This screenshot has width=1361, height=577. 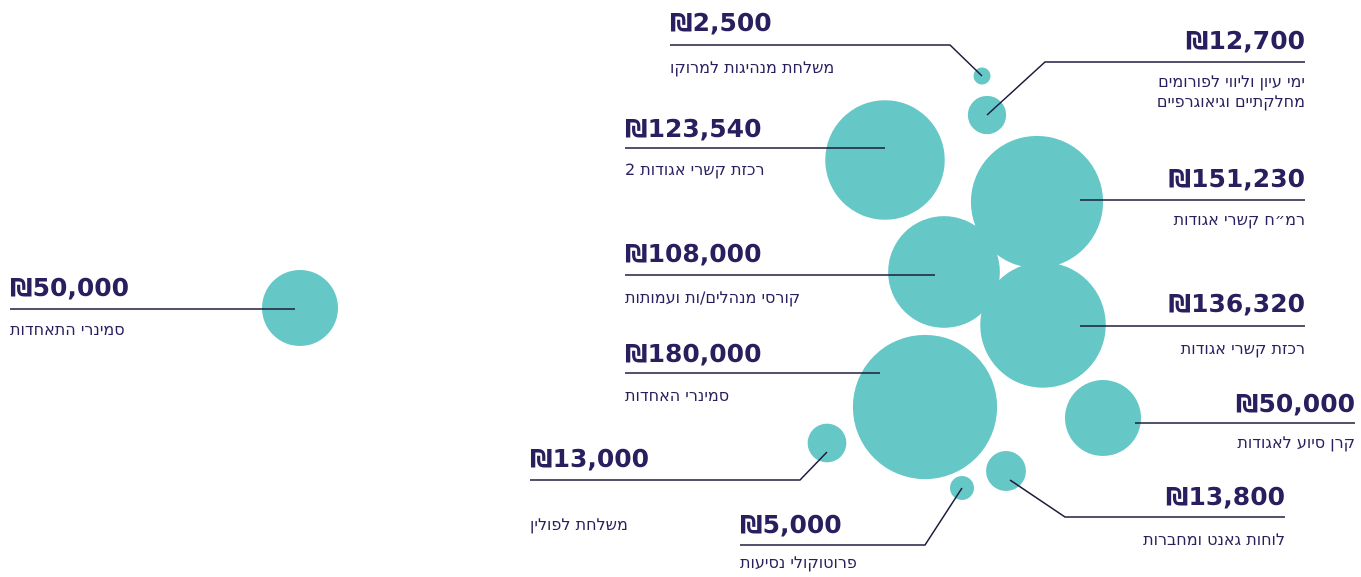 I want to click on category-label: משלחת לפולין, so click(x=579, y=524).